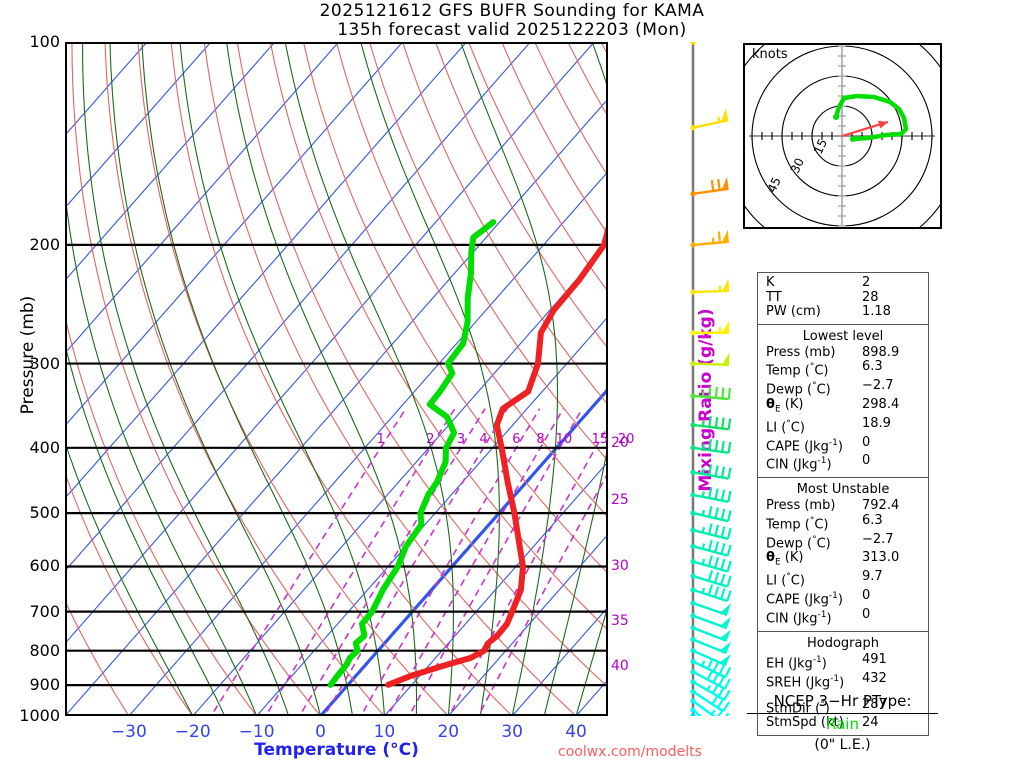  I want to click on most-unstable-row: LI (°C) 9.7, so click(843, 579).